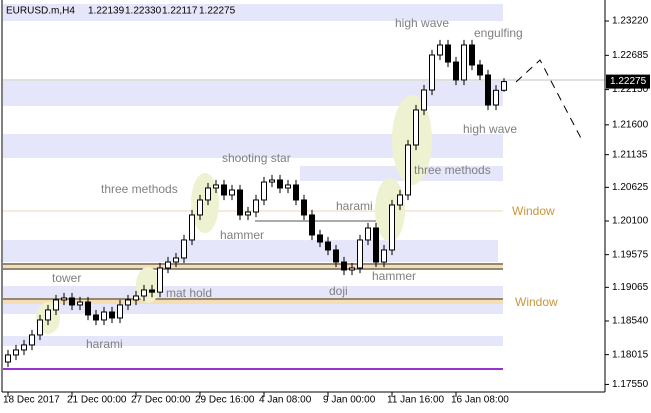 Image resolution: width=651 pixels, height=413 pixels. What do you see at coordinates (630, 154) in the screenshot?
I see `y-tick-label: 1.21135` at bounding box center [630, 154].